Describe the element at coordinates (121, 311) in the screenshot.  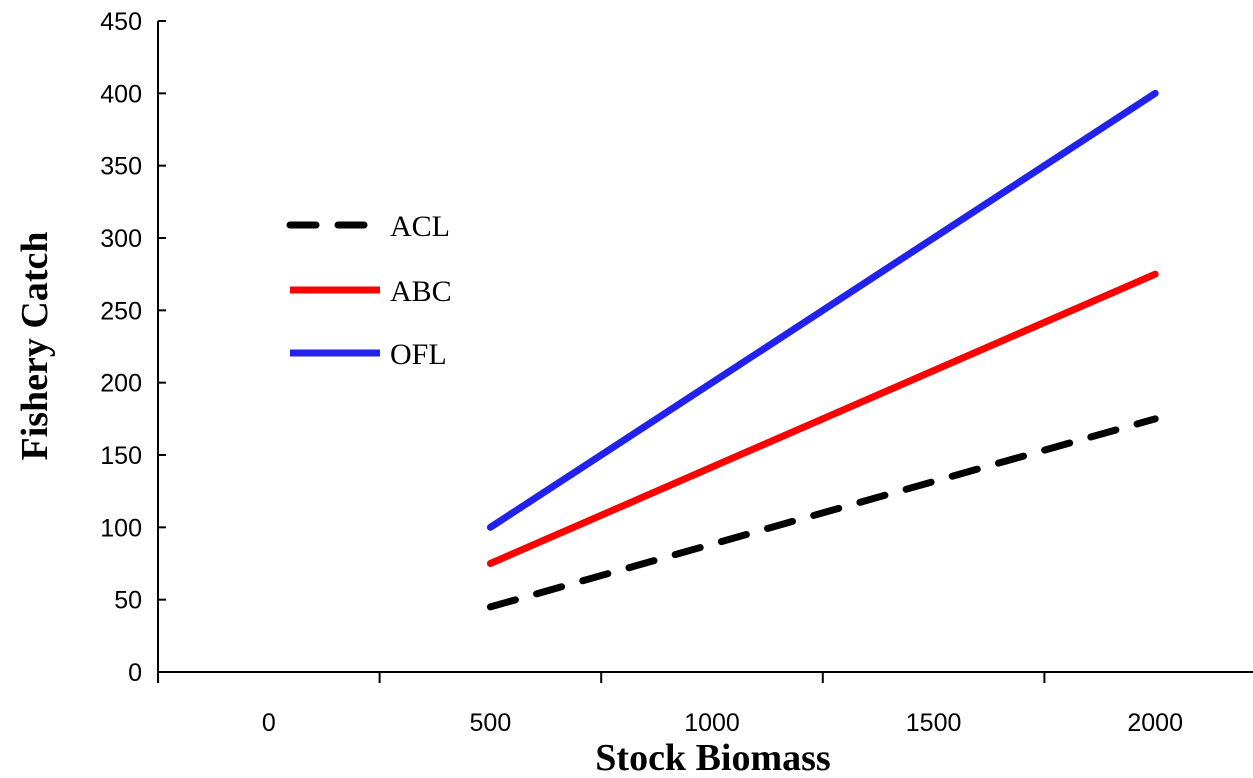
I see `y-tick-label: 250` at that location.